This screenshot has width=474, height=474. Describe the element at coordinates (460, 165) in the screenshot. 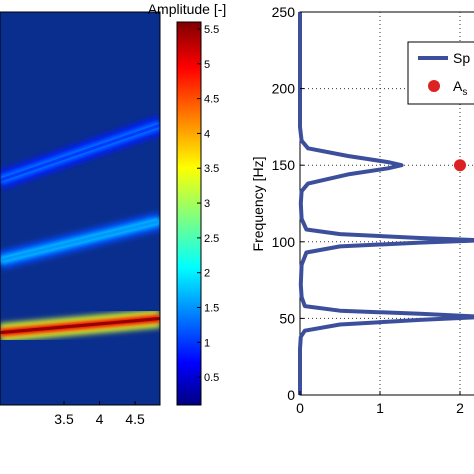

I see `amplitude-marker` at that location.